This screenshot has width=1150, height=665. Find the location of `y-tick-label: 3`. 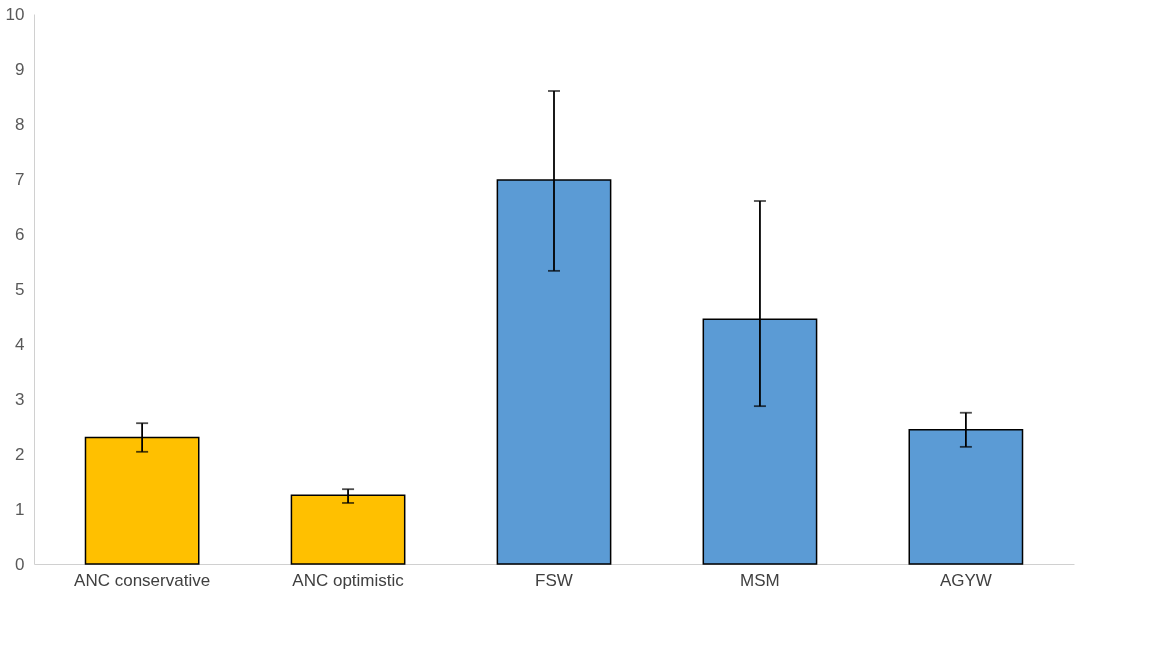

y-tick-label: 3 is located at coordinates (20, 399).